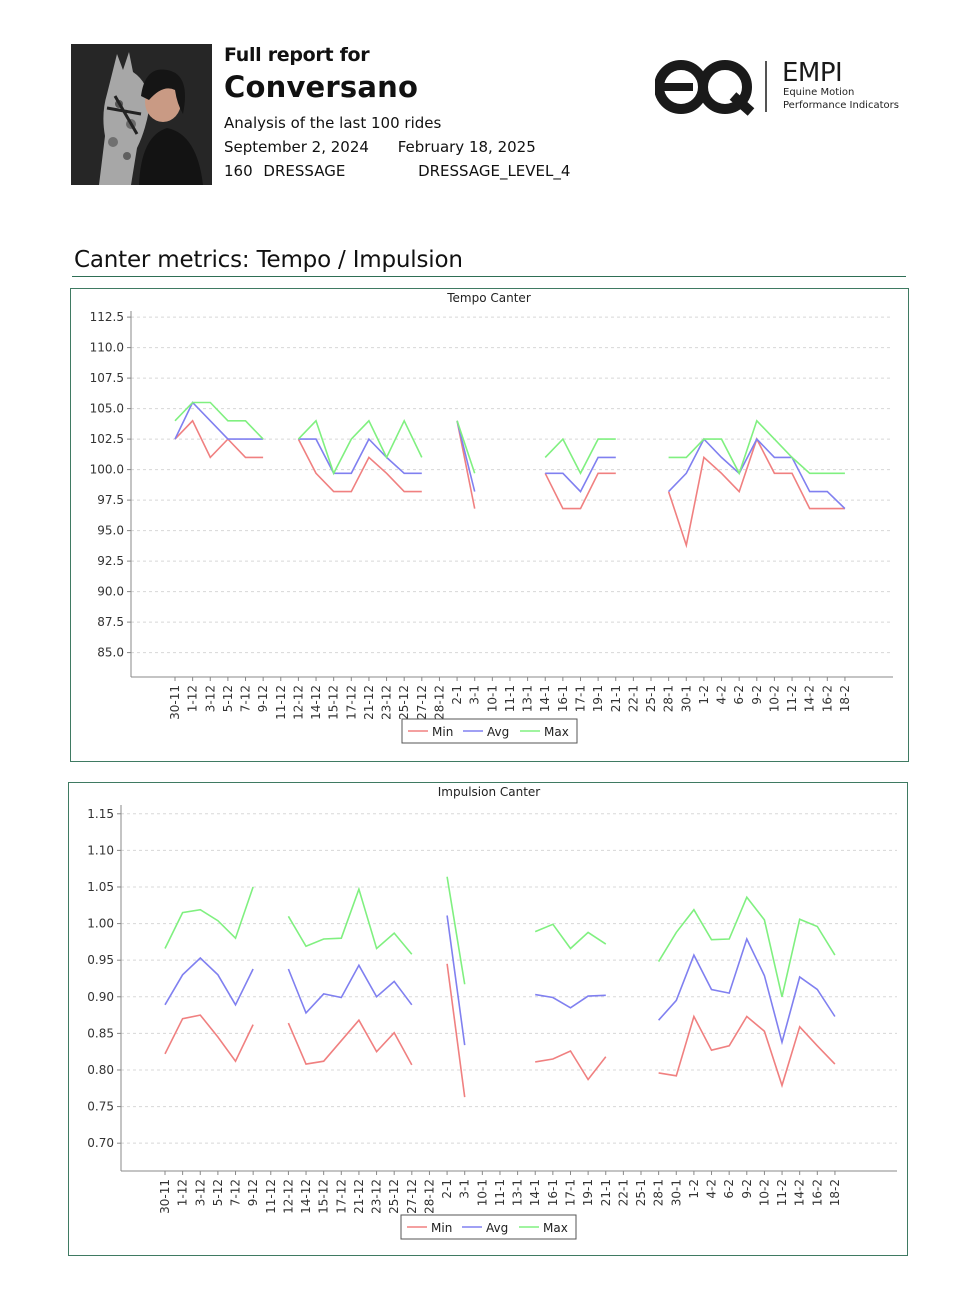 The image size is (980, 1306). I want to click on x-tick-label: 25-12, so click(394, 1196).